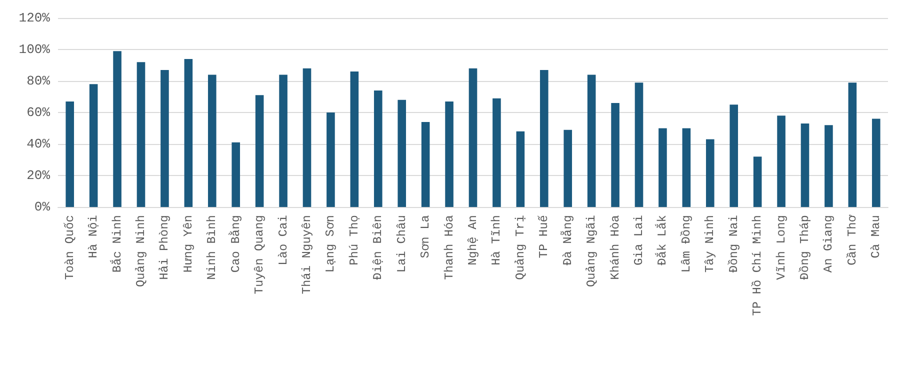  What do you see at coordinates (331, 244) in the screenshot?
I see `x-tick-label: Lạng Sơn` at bounding box center [331, 244].